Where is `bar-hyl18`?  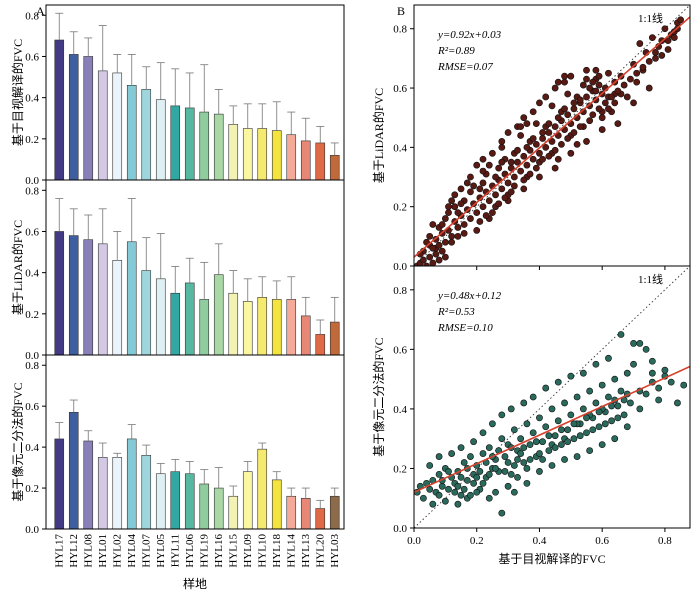
bar-hyl18 is located at coordinates (276, 504).